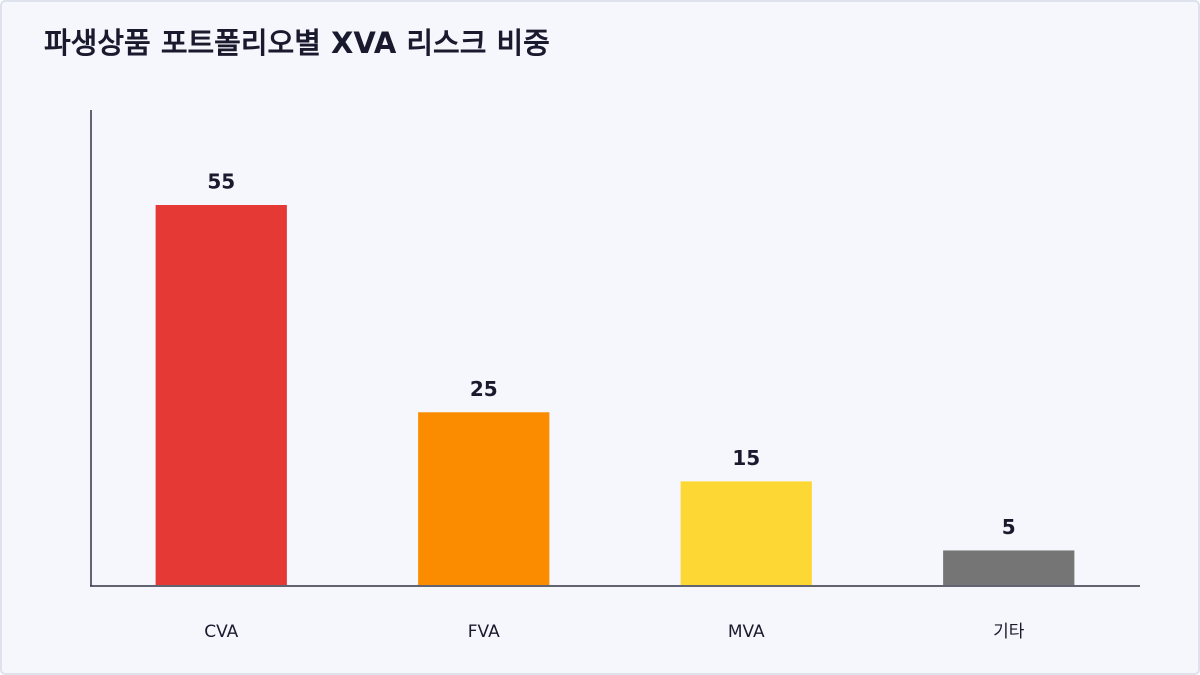 Image resolution: width=1200 pixels, height=675 pixels. What do you see at coordinates (484, 632) in the screenshot?
I see `x-tick-label: FVA` at bounding box center [484, 632].